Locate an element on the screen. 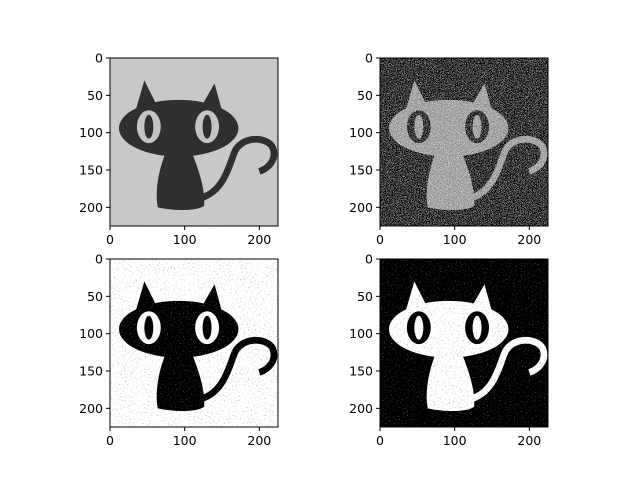 The image size is (640, 480). axes-frame-top-right is located at coordinates (464, 142).